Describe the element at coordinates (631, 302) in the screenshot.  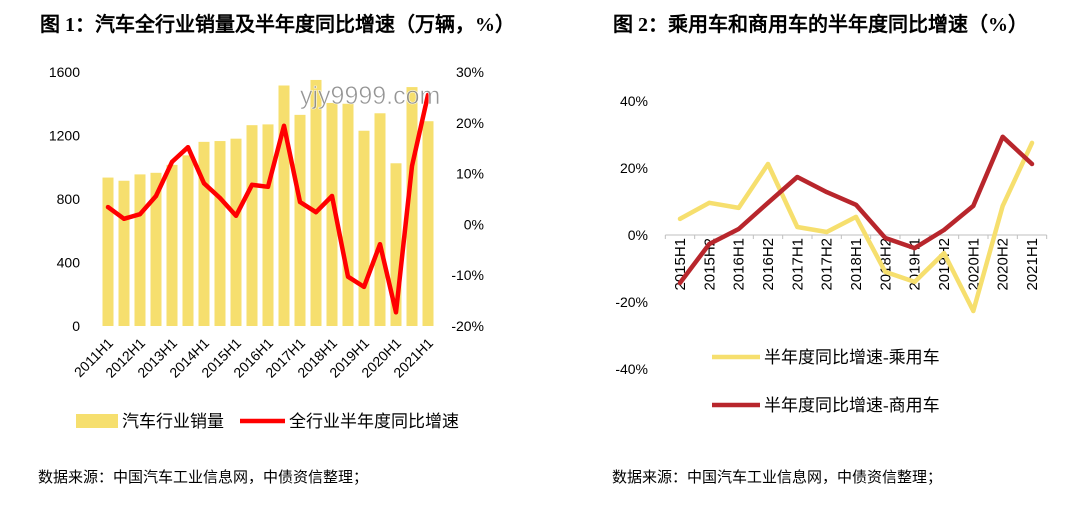
I see `y-axis-tick-label: -20%` at that location.